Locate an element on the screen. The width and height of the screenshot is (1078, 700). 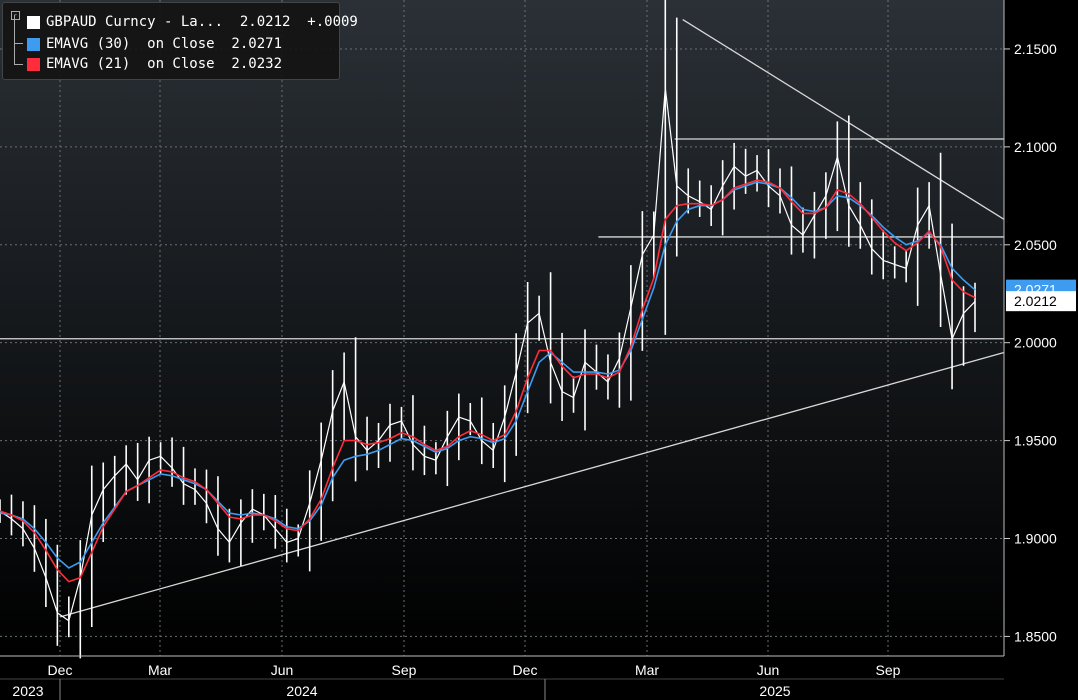
legend-item-ema30: EMAVG (30) on Close 2.0271 is located at coordinates (154, 44).